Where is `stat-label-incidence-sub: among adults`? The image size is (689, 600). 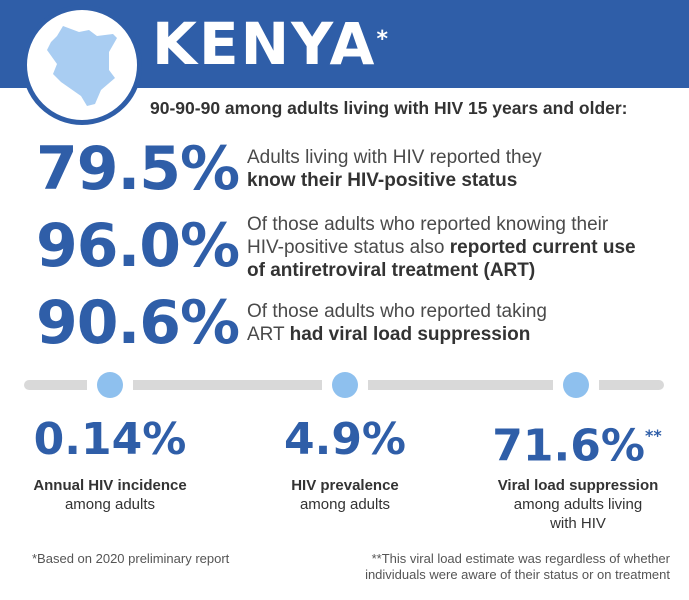
stat-label-incidence-sub: among adults is located at coordinates (110, 504).